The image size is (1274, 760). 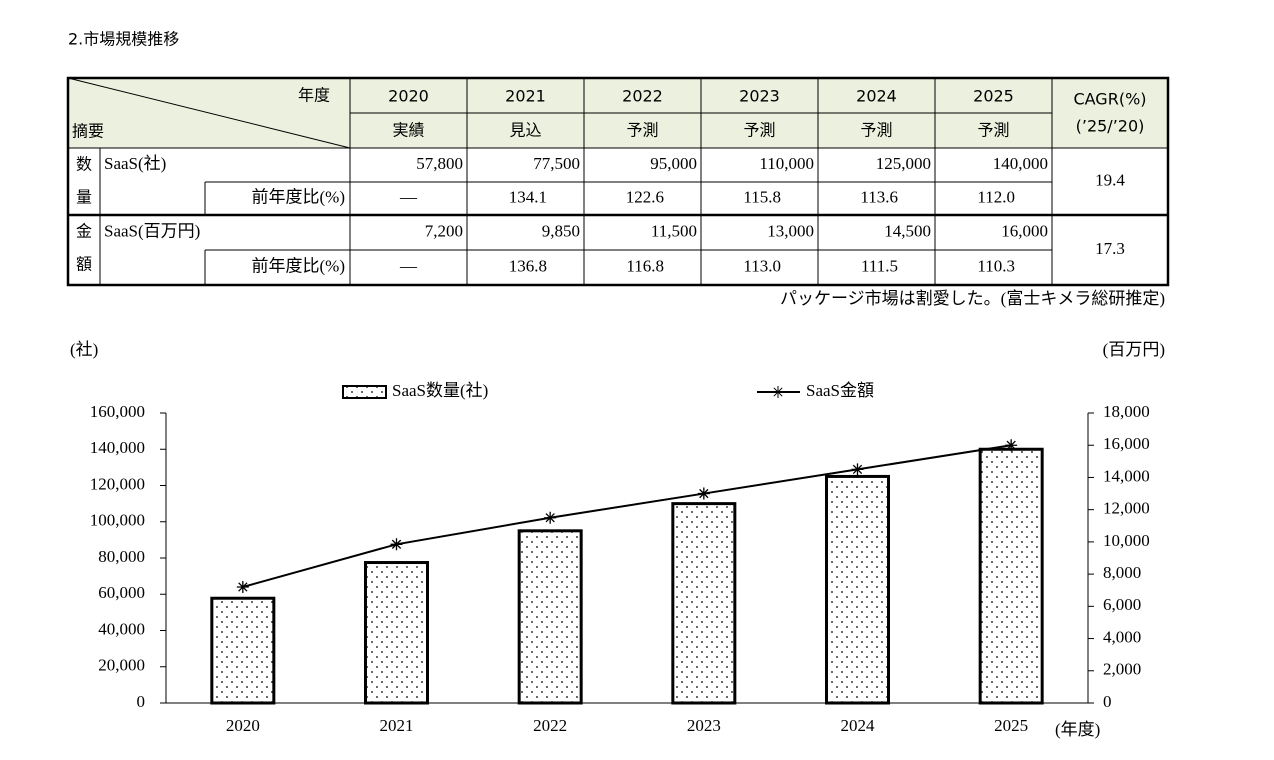 I want to click on group-label: 金, so click(x=84, y=231).